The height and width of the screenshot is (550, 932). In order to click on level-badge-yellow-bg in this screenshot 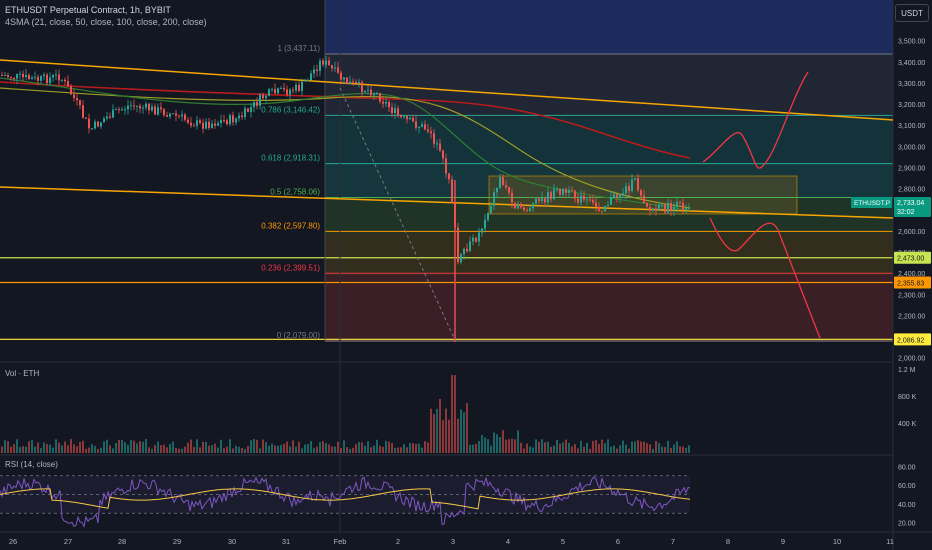, I will do `click(912, 339)`.